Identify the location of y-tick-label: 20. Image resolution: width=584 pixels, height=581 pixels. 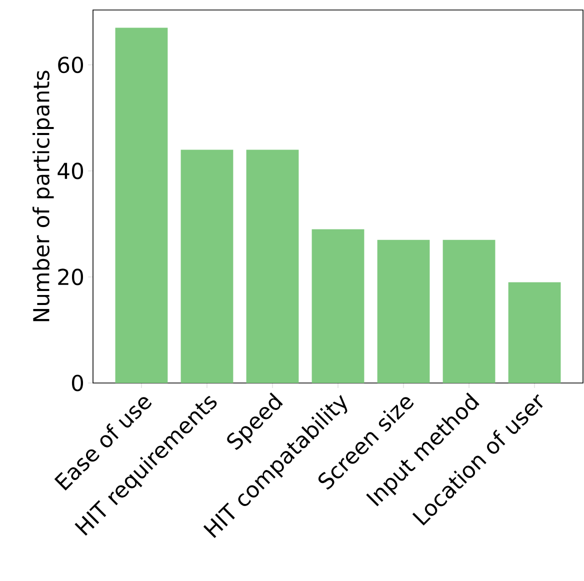
(71, 277).